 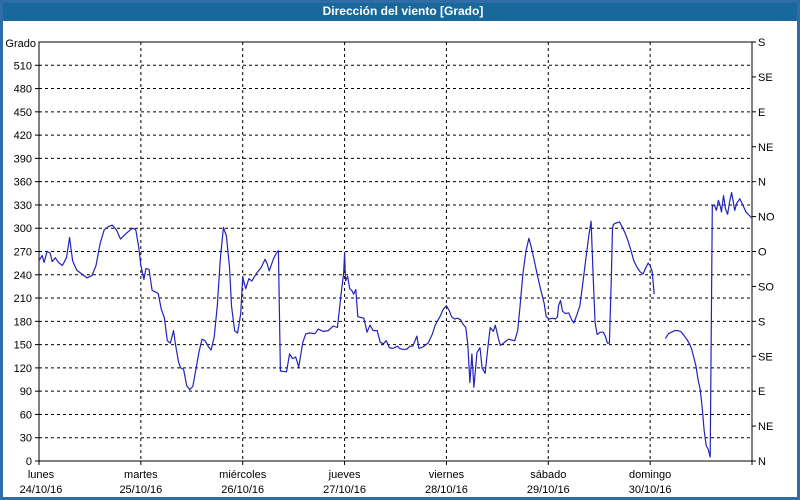 What do you see at coordinates (446, 490) in the screenshot?
I see `day-date-label: 28/10/16` at bounding box center [446, 490].